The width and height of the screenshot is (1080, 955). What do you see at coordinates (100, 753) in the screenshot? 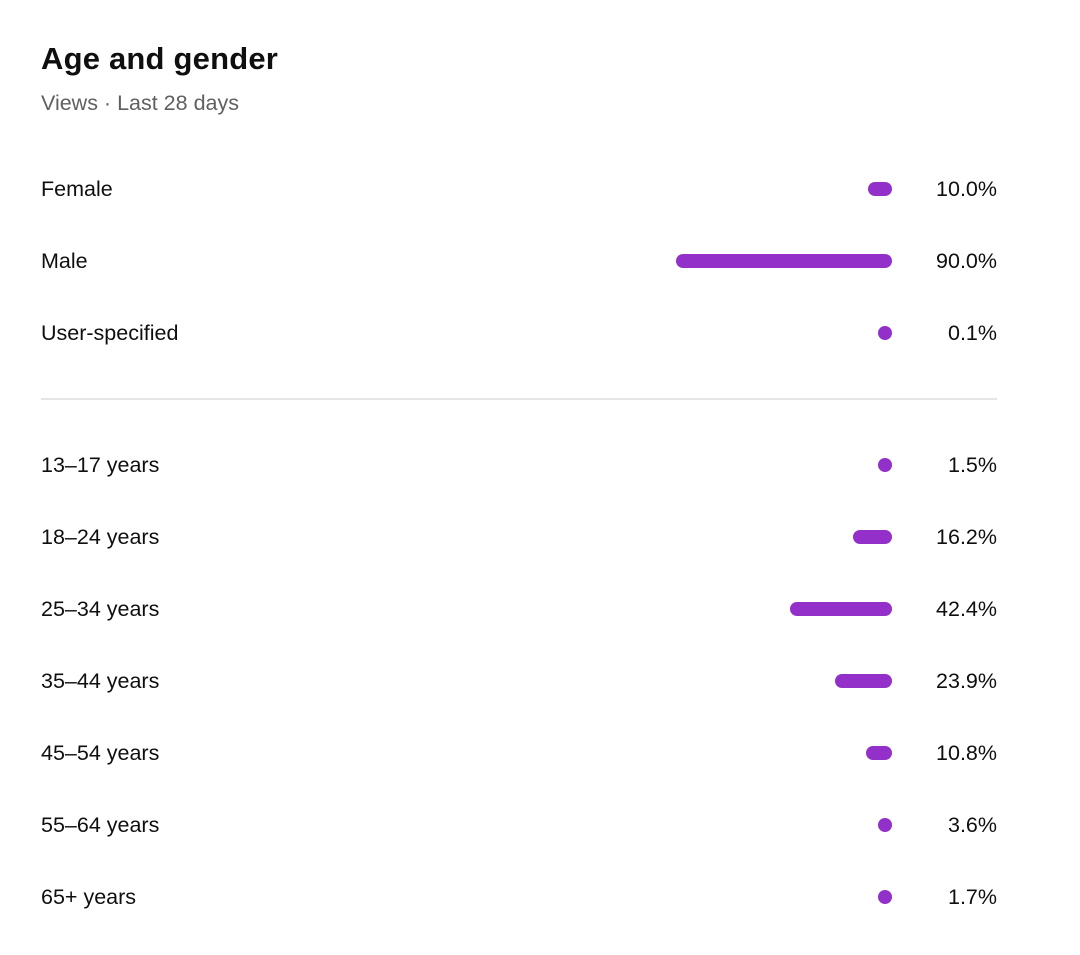
I see `age-category-label: 45–54 years` at bounding box center [100, 753].